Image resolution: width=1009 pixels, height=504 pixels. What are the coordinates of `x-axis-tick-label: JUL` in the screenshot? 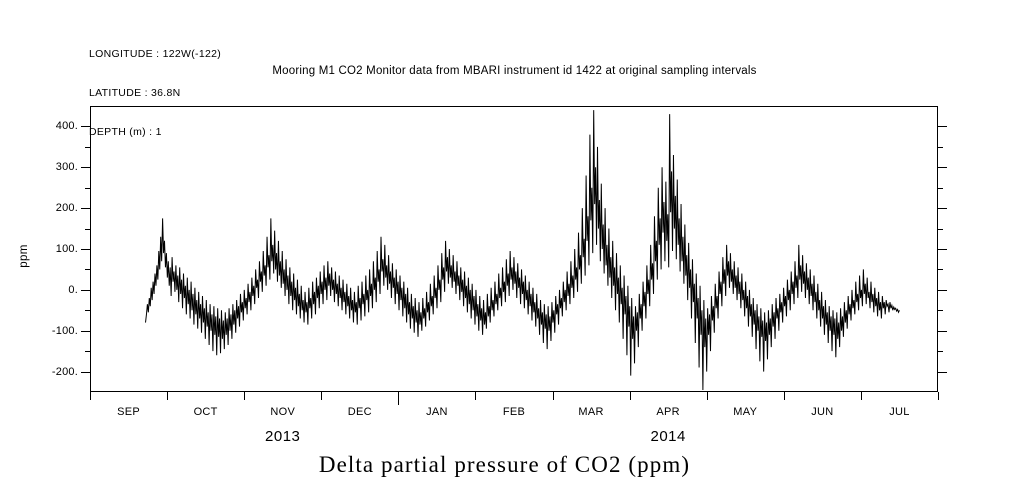 It's located at (899, 412).